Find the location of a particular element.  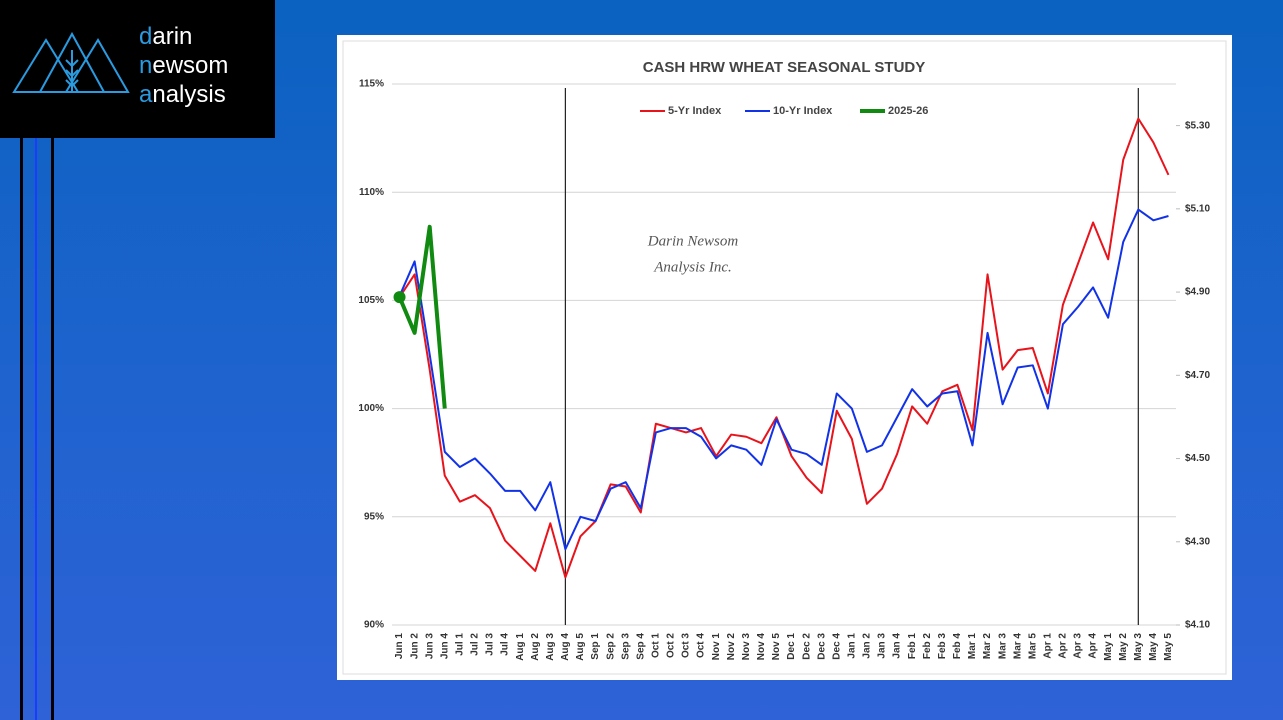

x-tick-label: Jan 1 is located at coordinates (851, 646).